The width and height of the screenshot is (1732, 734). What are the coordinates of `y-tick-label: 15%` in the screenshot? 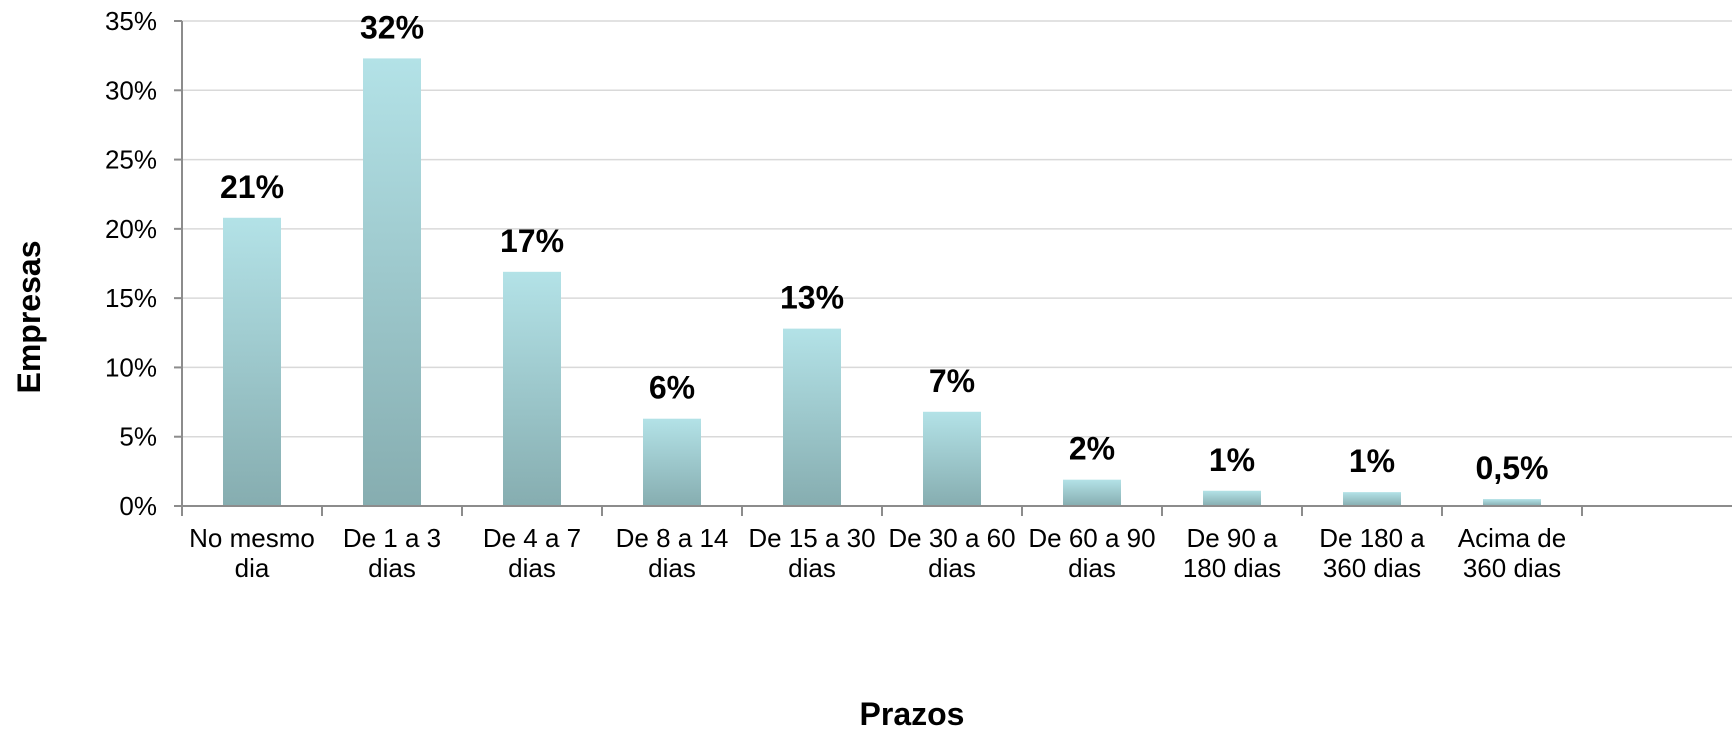 It's located at (131, 298).